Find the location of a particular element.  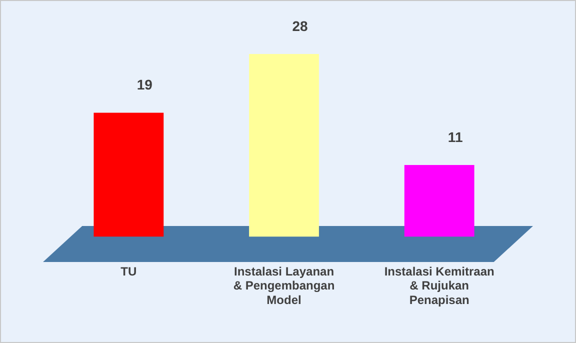

x-tick-label: TU is located at coordinates (128, 271).